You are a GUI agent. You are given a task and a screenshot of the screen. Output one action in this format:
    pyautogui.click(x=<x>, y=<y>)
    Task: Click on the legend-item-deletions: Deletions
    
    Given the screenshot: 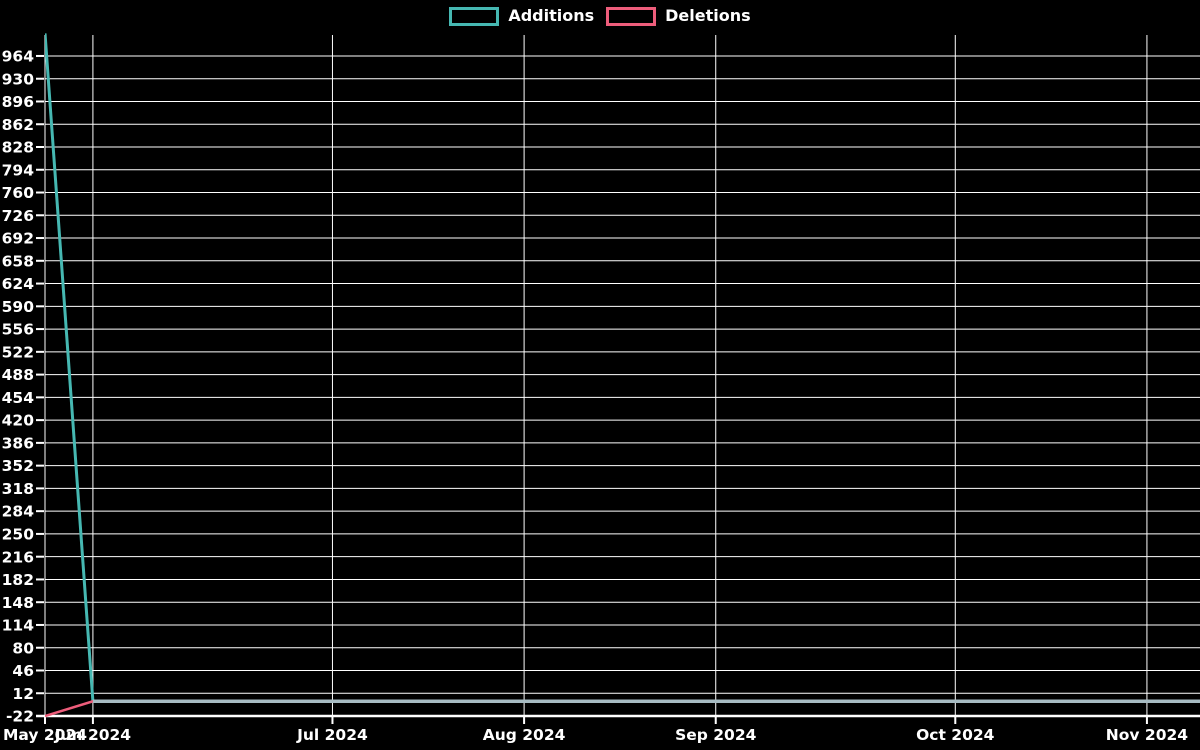 What is the action you would take?
    pyautogui.click(x=678, y=16)
    